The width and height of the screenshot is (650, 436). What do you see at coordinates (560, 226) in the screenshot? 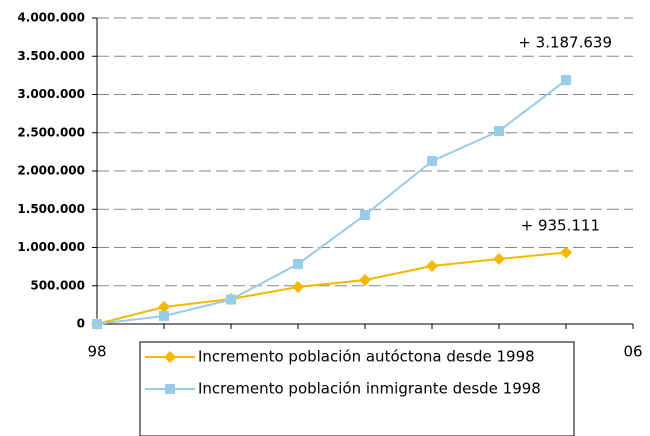
I see `annotation: + 935.111` at bounding box center [560, 226].